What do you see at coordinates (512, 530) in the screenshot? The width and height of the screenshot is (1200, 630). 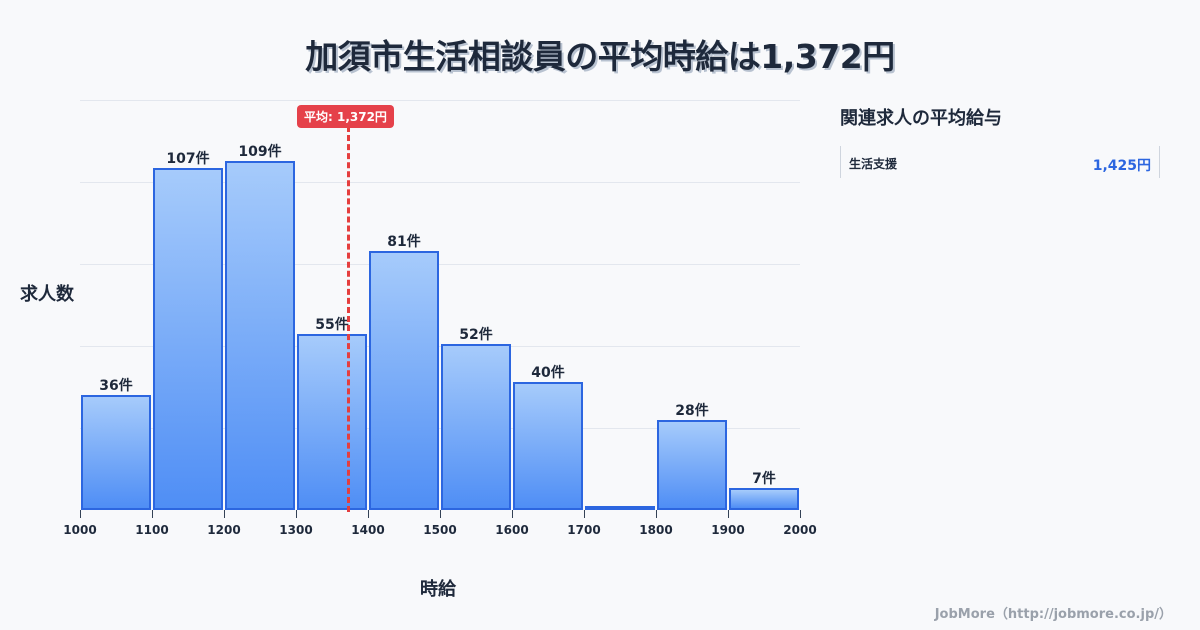 I see `x-tick-label: 1600` at bounding box center [512, 530].